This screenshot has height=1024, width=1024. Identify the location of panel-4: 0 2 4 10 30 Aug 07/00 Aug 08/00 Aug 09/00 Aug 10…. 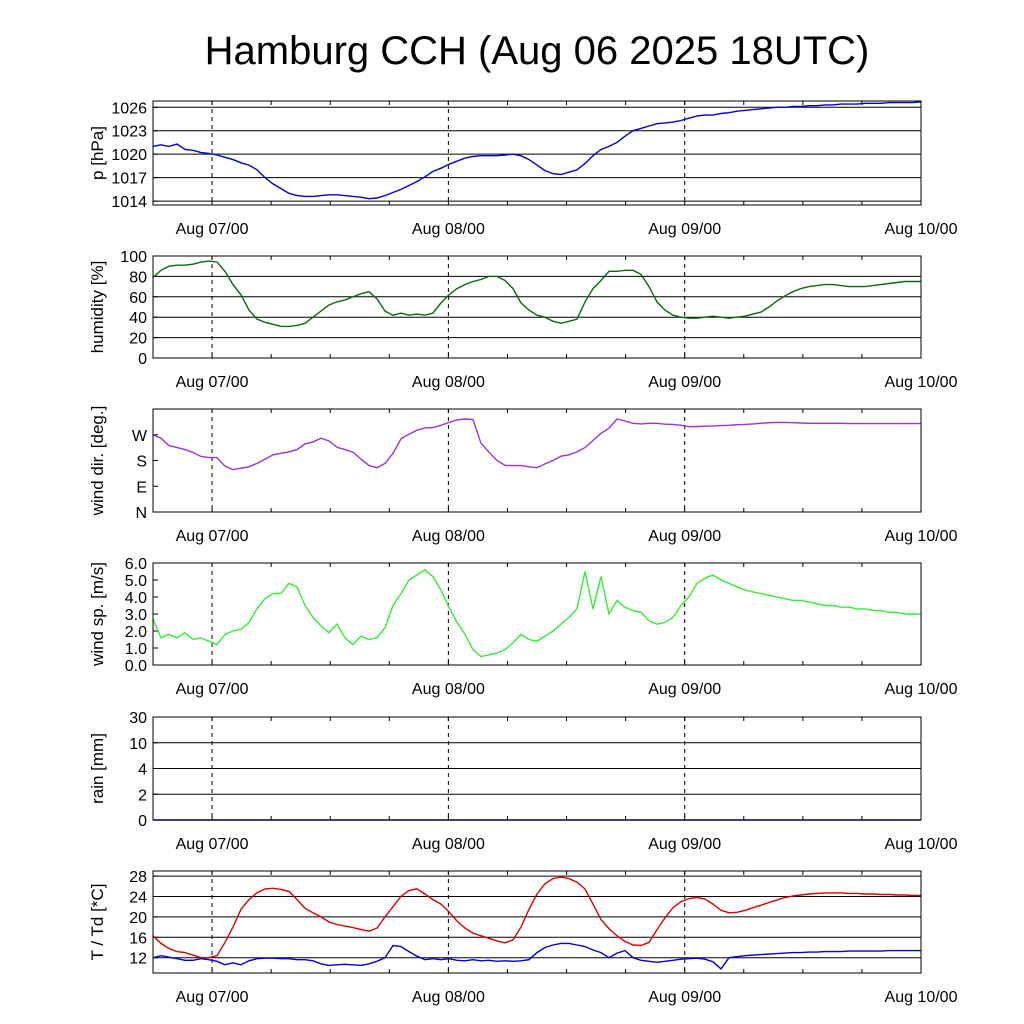
(523, 781).